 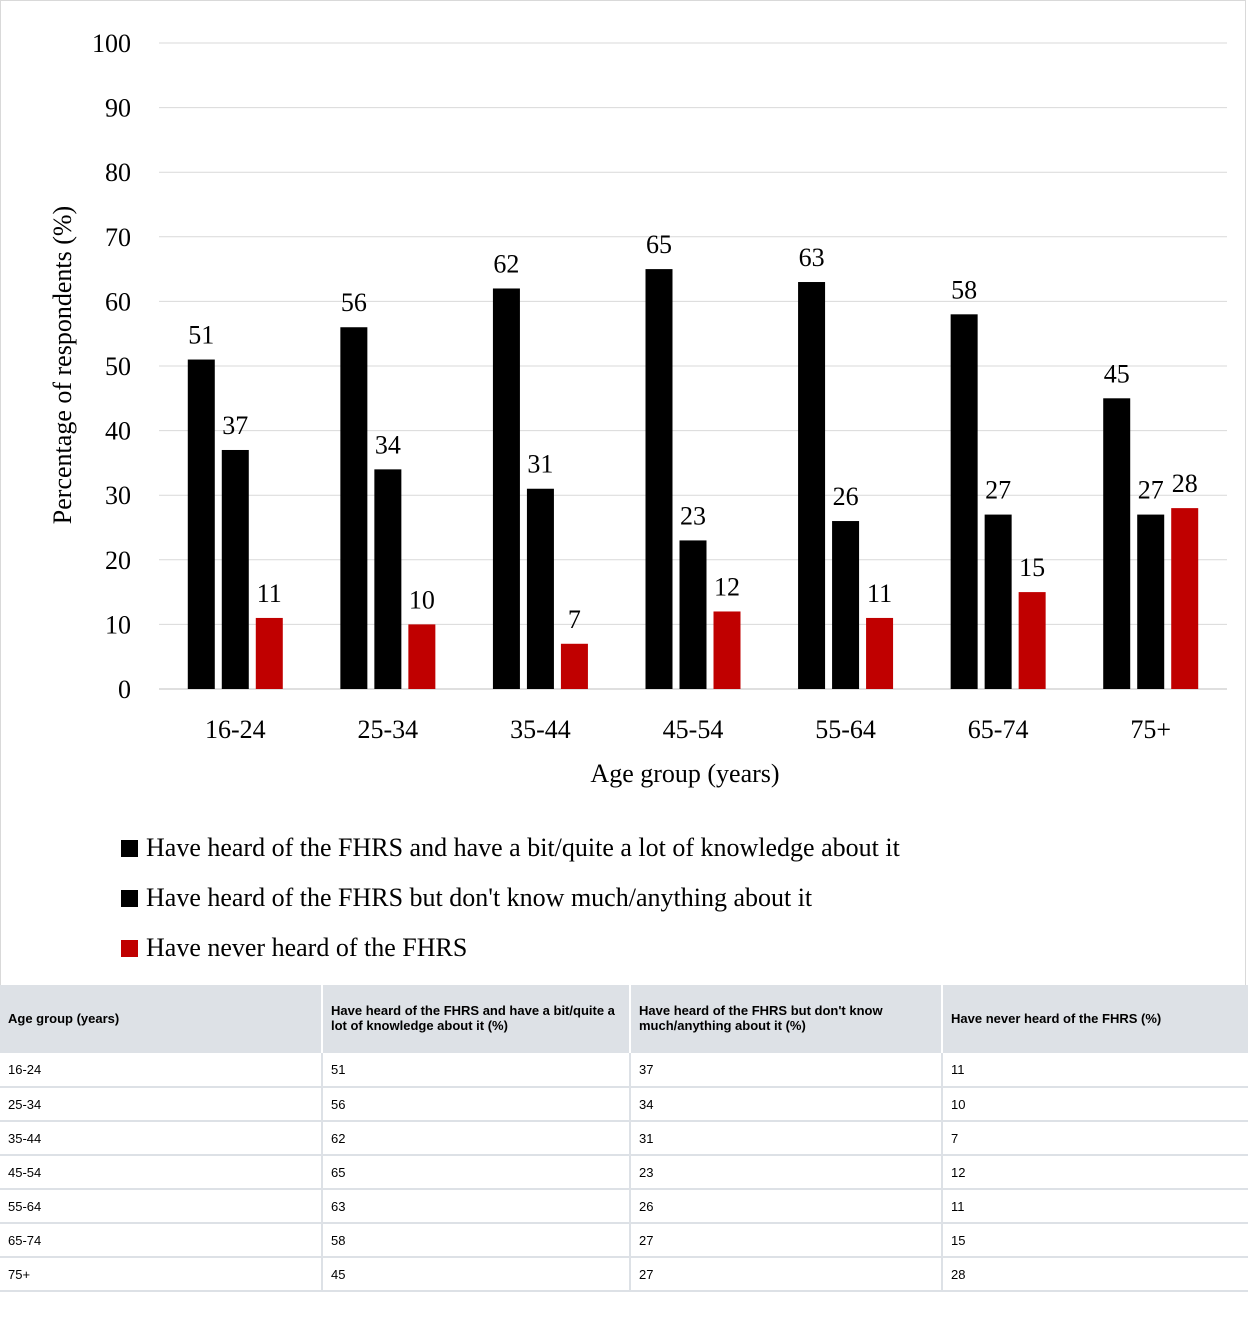 I want to click on table-cell: 23, so click(x=786, y=1172).